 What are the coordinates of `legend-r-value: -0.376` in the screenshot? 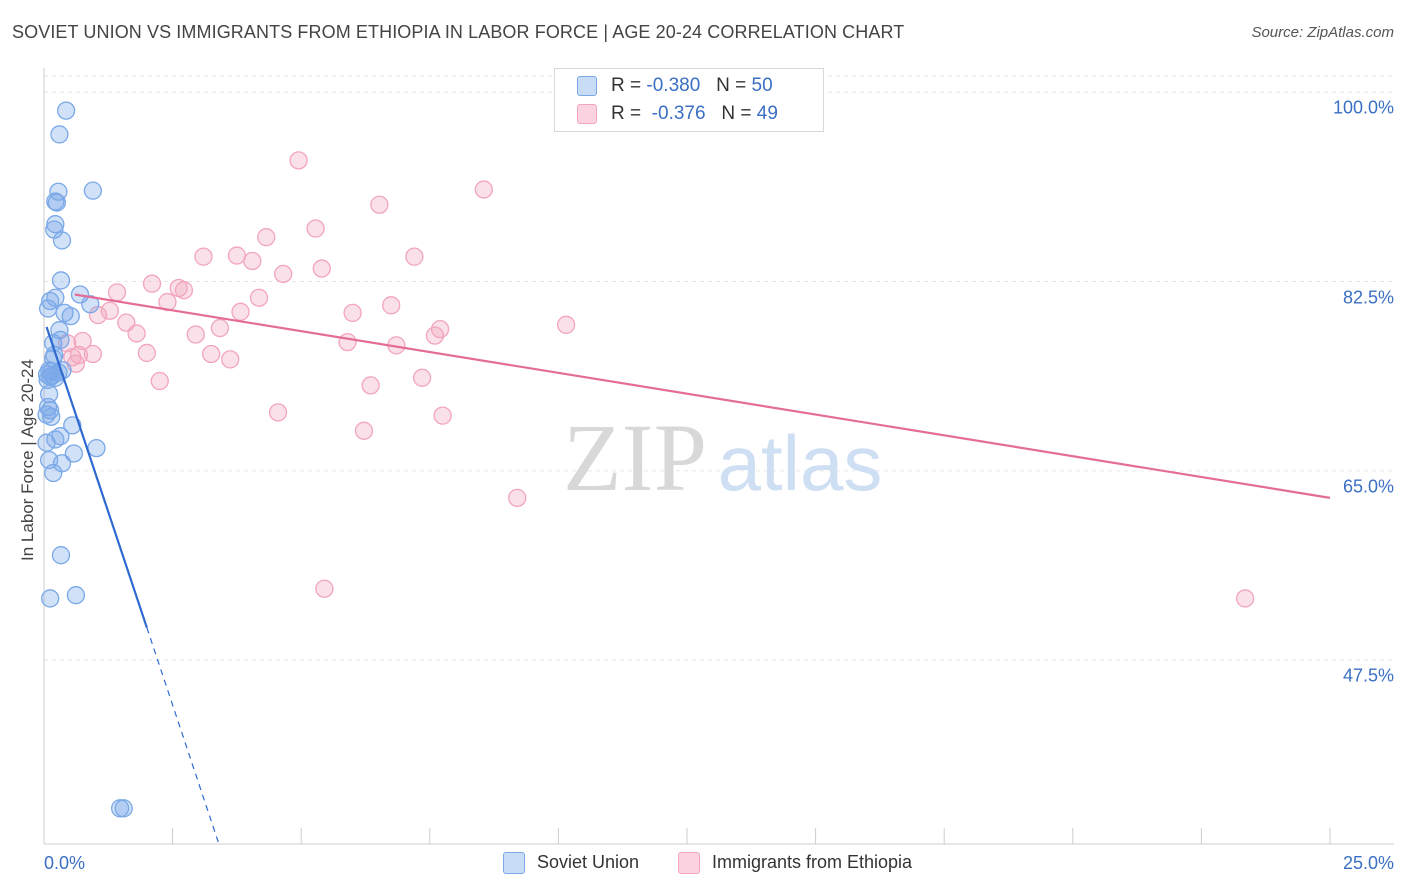 It's located at (678, 113).